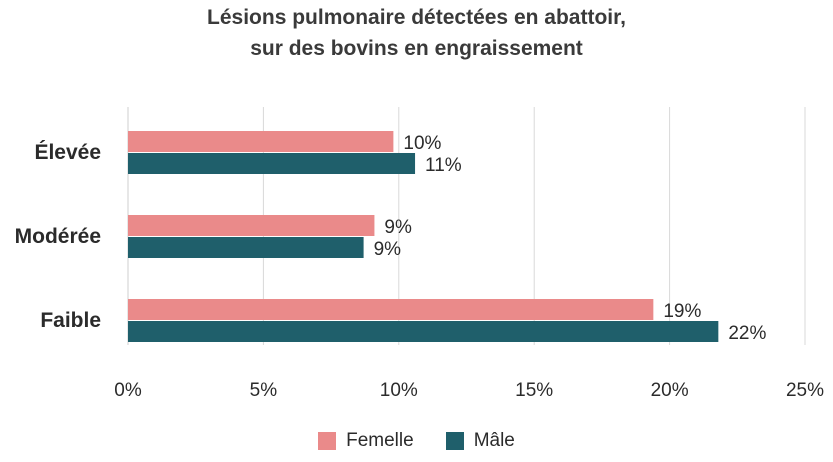  What do you see at coordinates (747, 333) in the screenshot?
I see `data-label: 22%` at bounding box center [747, 333].